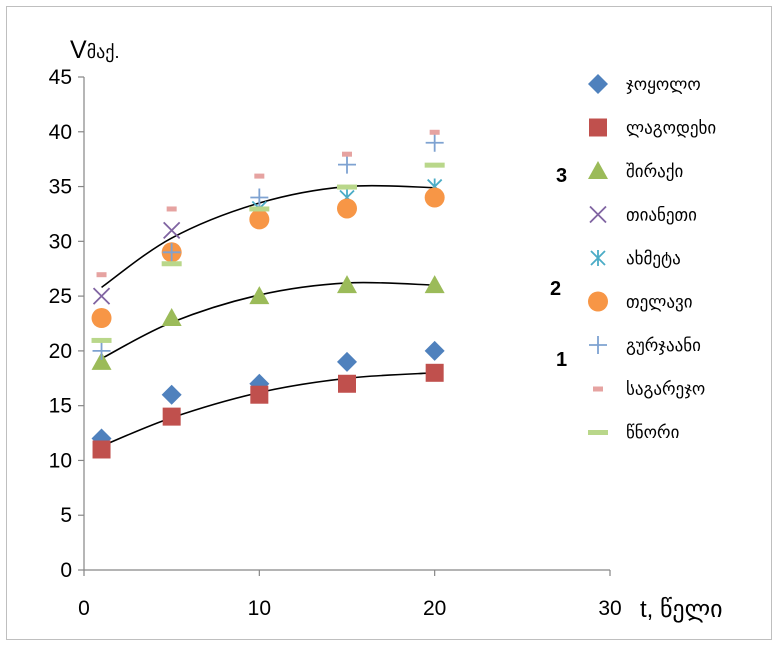  I want to click on y-tick-label: 0, so click(66, 570).